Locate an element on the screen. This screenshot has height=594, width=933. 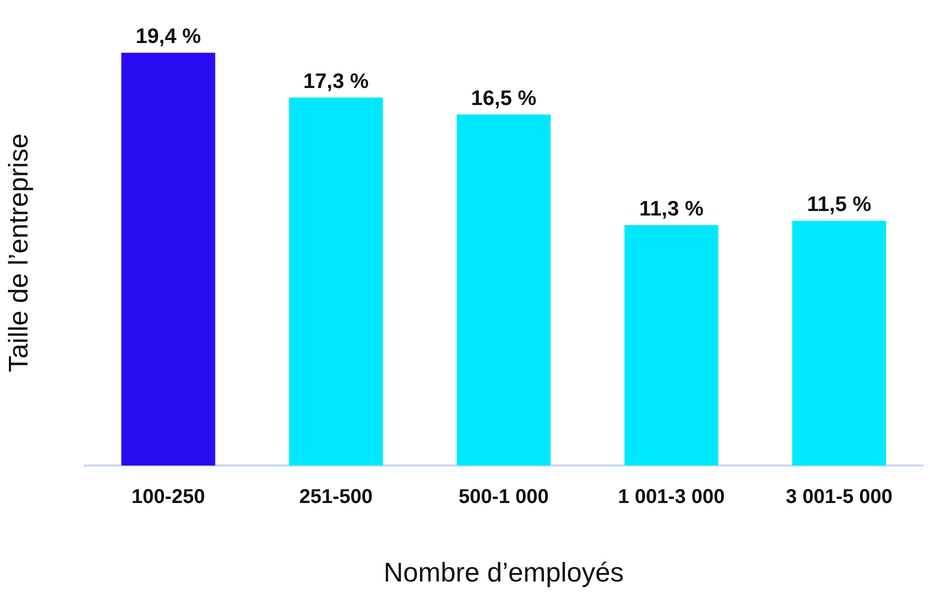
data-label: 11,5 % is located at coordinates (839, 204).